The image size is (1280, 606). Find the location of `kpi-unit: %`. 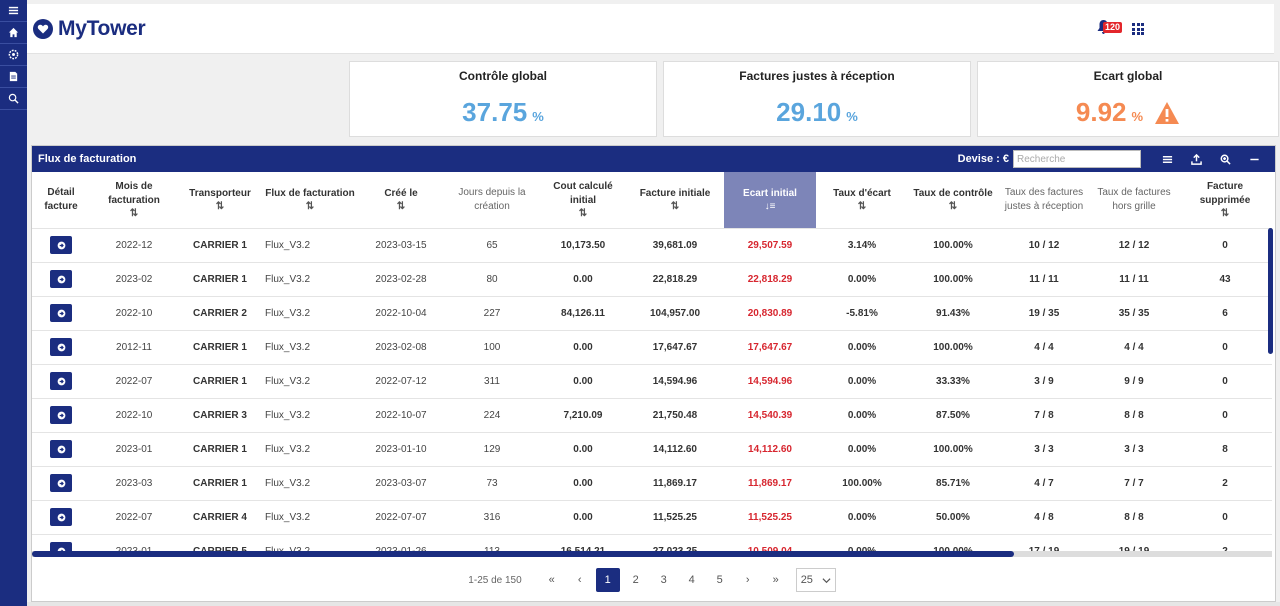

kpi-unit: % is located at coordinates (538, 116).